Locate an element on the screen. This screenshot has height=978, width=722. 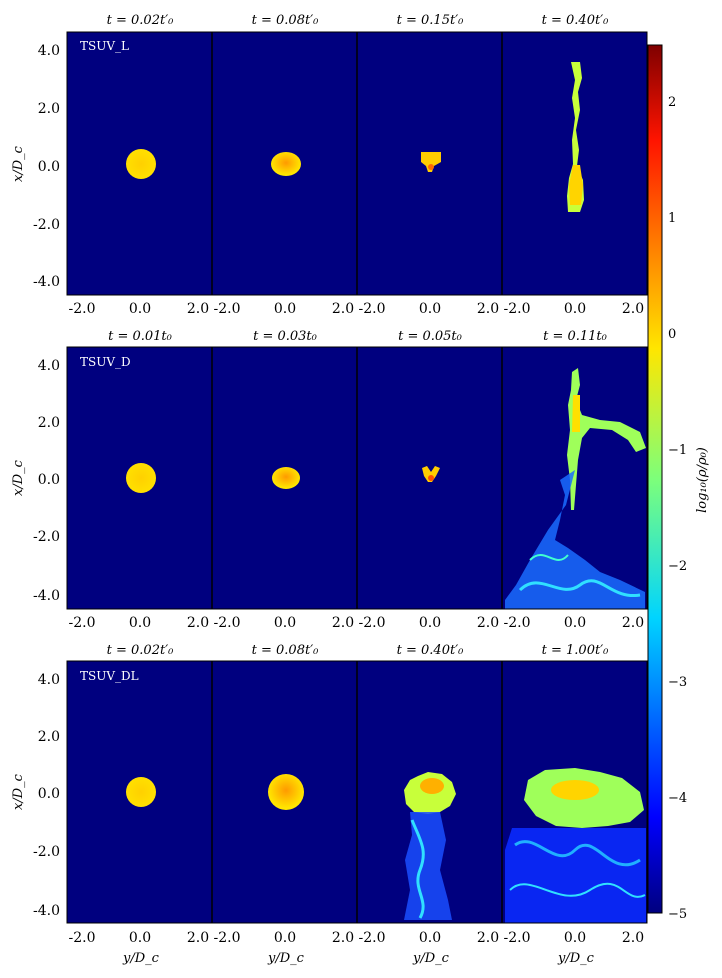
colorbar-tick-7: −4 is located at coordinates (677, 798).